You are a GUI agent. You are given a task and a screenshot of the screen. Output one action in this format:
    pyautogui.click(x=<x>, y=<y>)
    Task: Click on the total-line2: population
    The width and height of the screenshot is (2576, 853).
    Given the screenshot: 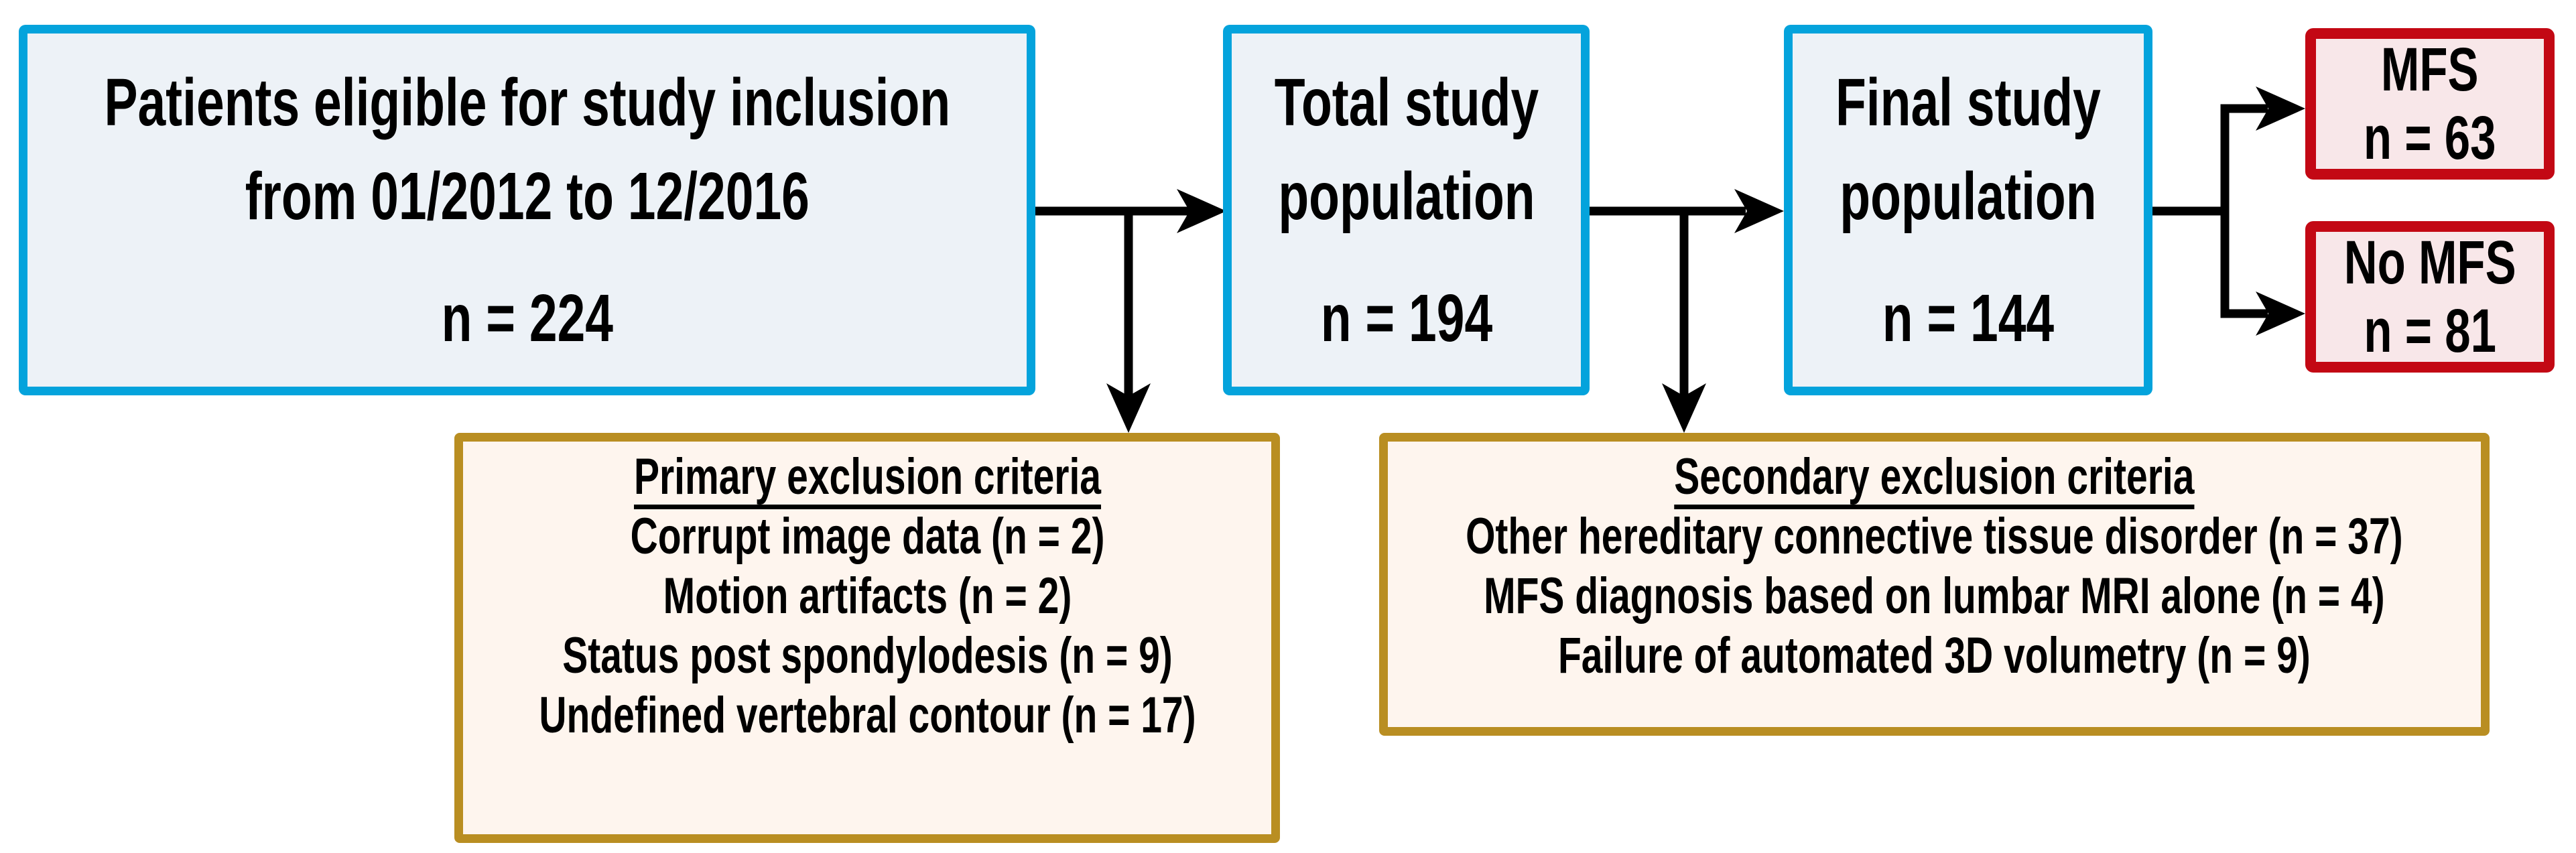 What is the action you would take?
    pyautogui.click(x=1406, y=196)
    